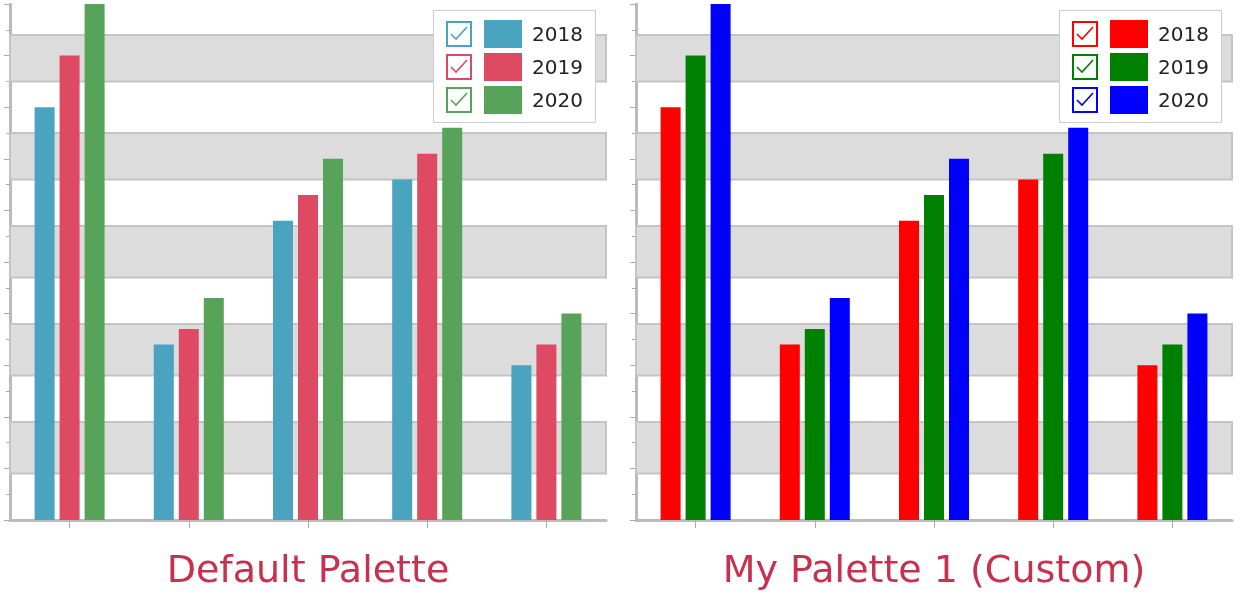 Image resolution: width=1242 pixels, height=595 pixels. What do you see at coordinates (308, 569) in the screenshot?
I see `text: Default Palette` at bounding box center [308, 569].